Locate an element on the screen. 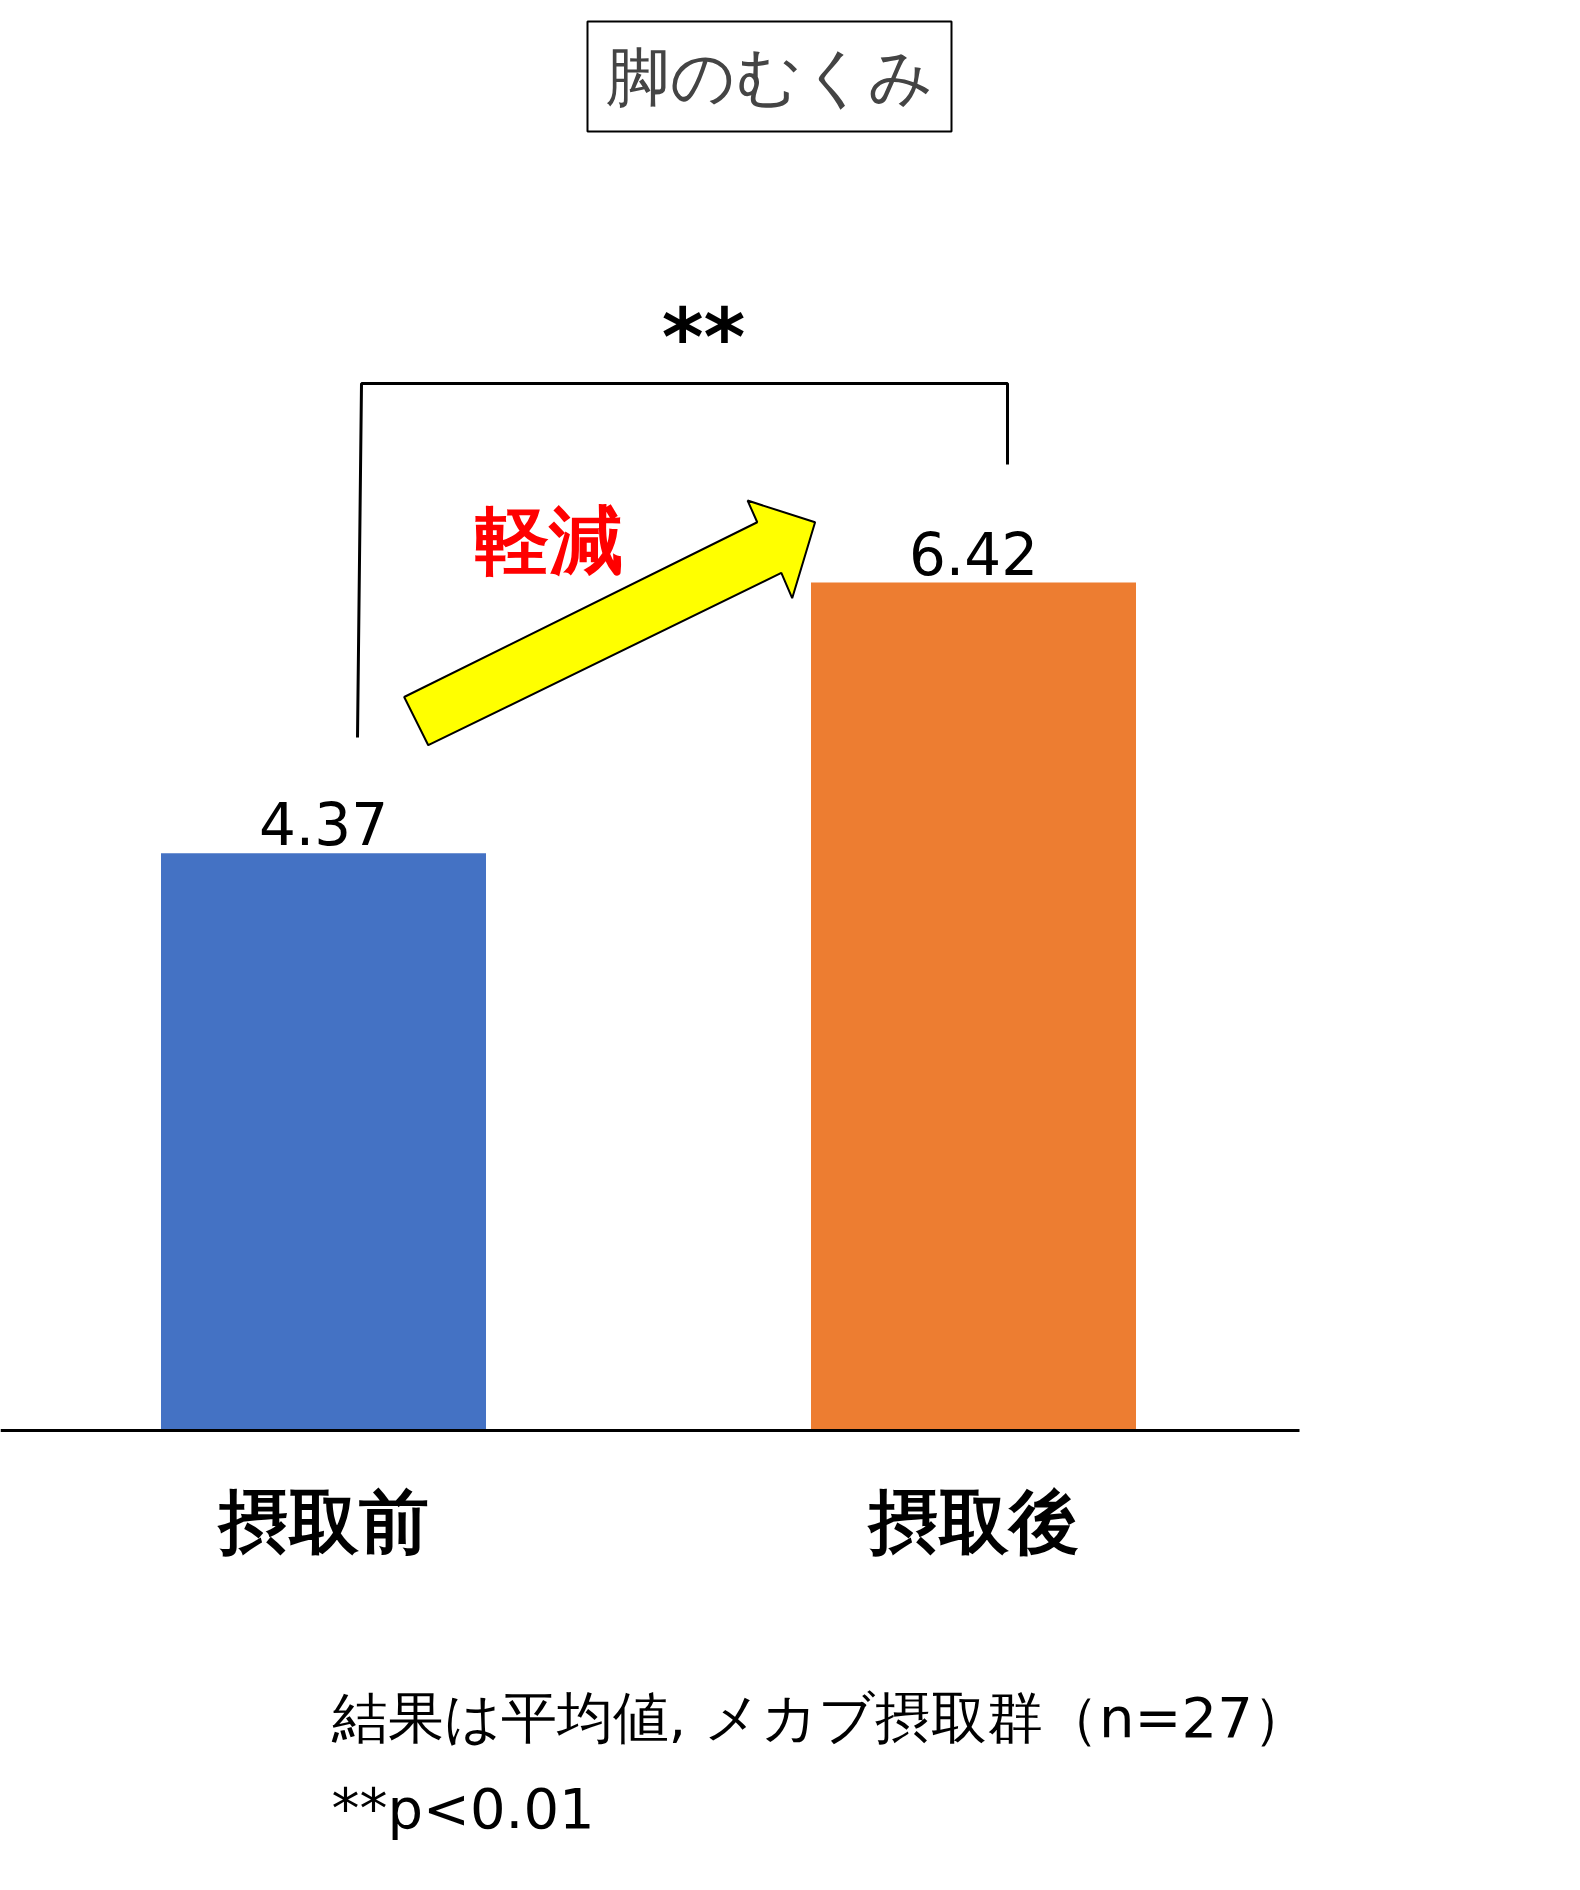 The height and width of the screenshot is (1890, 1580). x-tick-label: 摂取後 is located at coordinates (972, 1521).